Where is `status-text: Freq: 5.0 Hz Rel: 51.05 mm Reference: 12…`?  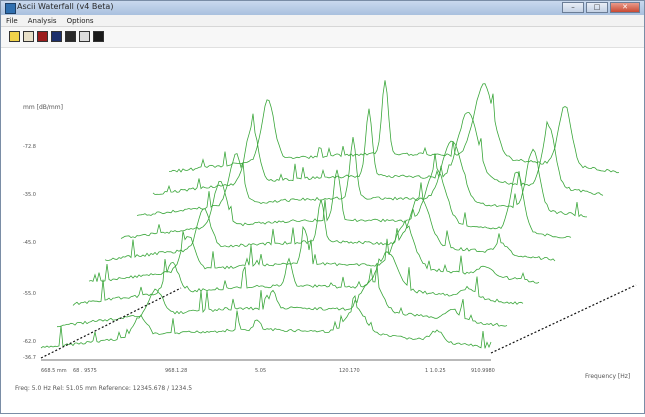 status-text: Freq: 5.0 Hz Rel: 51.05 mm Reference: 12… is located at coordinates (104, 388).